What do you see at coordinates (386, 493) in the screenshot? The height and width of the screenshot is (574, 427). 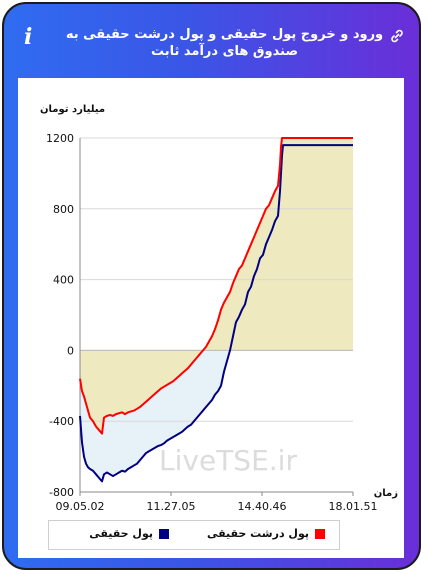 I see `x-axis-label: زمان` at bounding box center [386, 493].